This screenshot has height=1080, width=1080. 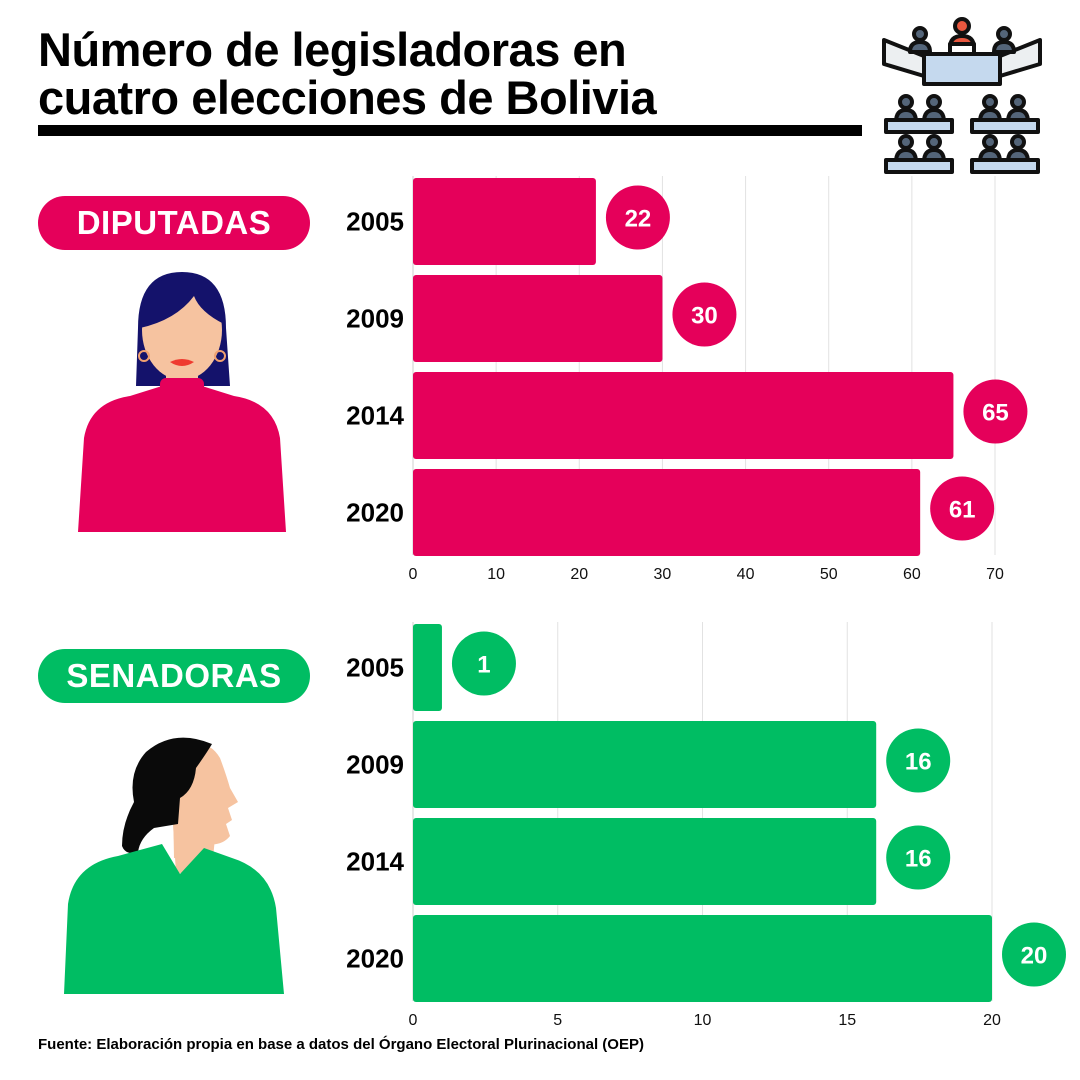 What do you see at coordinates (174, 865) in the screenshot?
I see `woman-profile-portrait-icon` at bounding box center [174, 865].